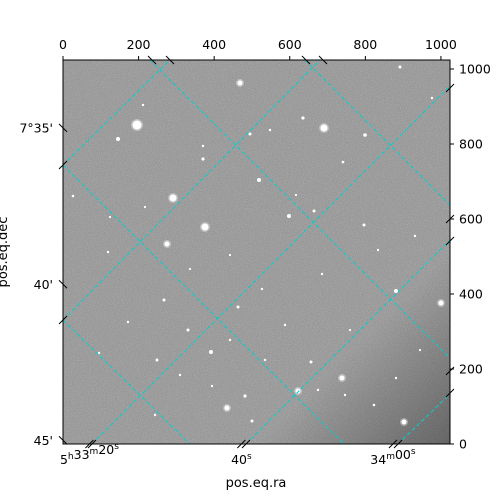  What do you see at coordinates (475, 69) in the screenshot?
I see `right-tick-label: 1000` at bounding box center [475, 69].